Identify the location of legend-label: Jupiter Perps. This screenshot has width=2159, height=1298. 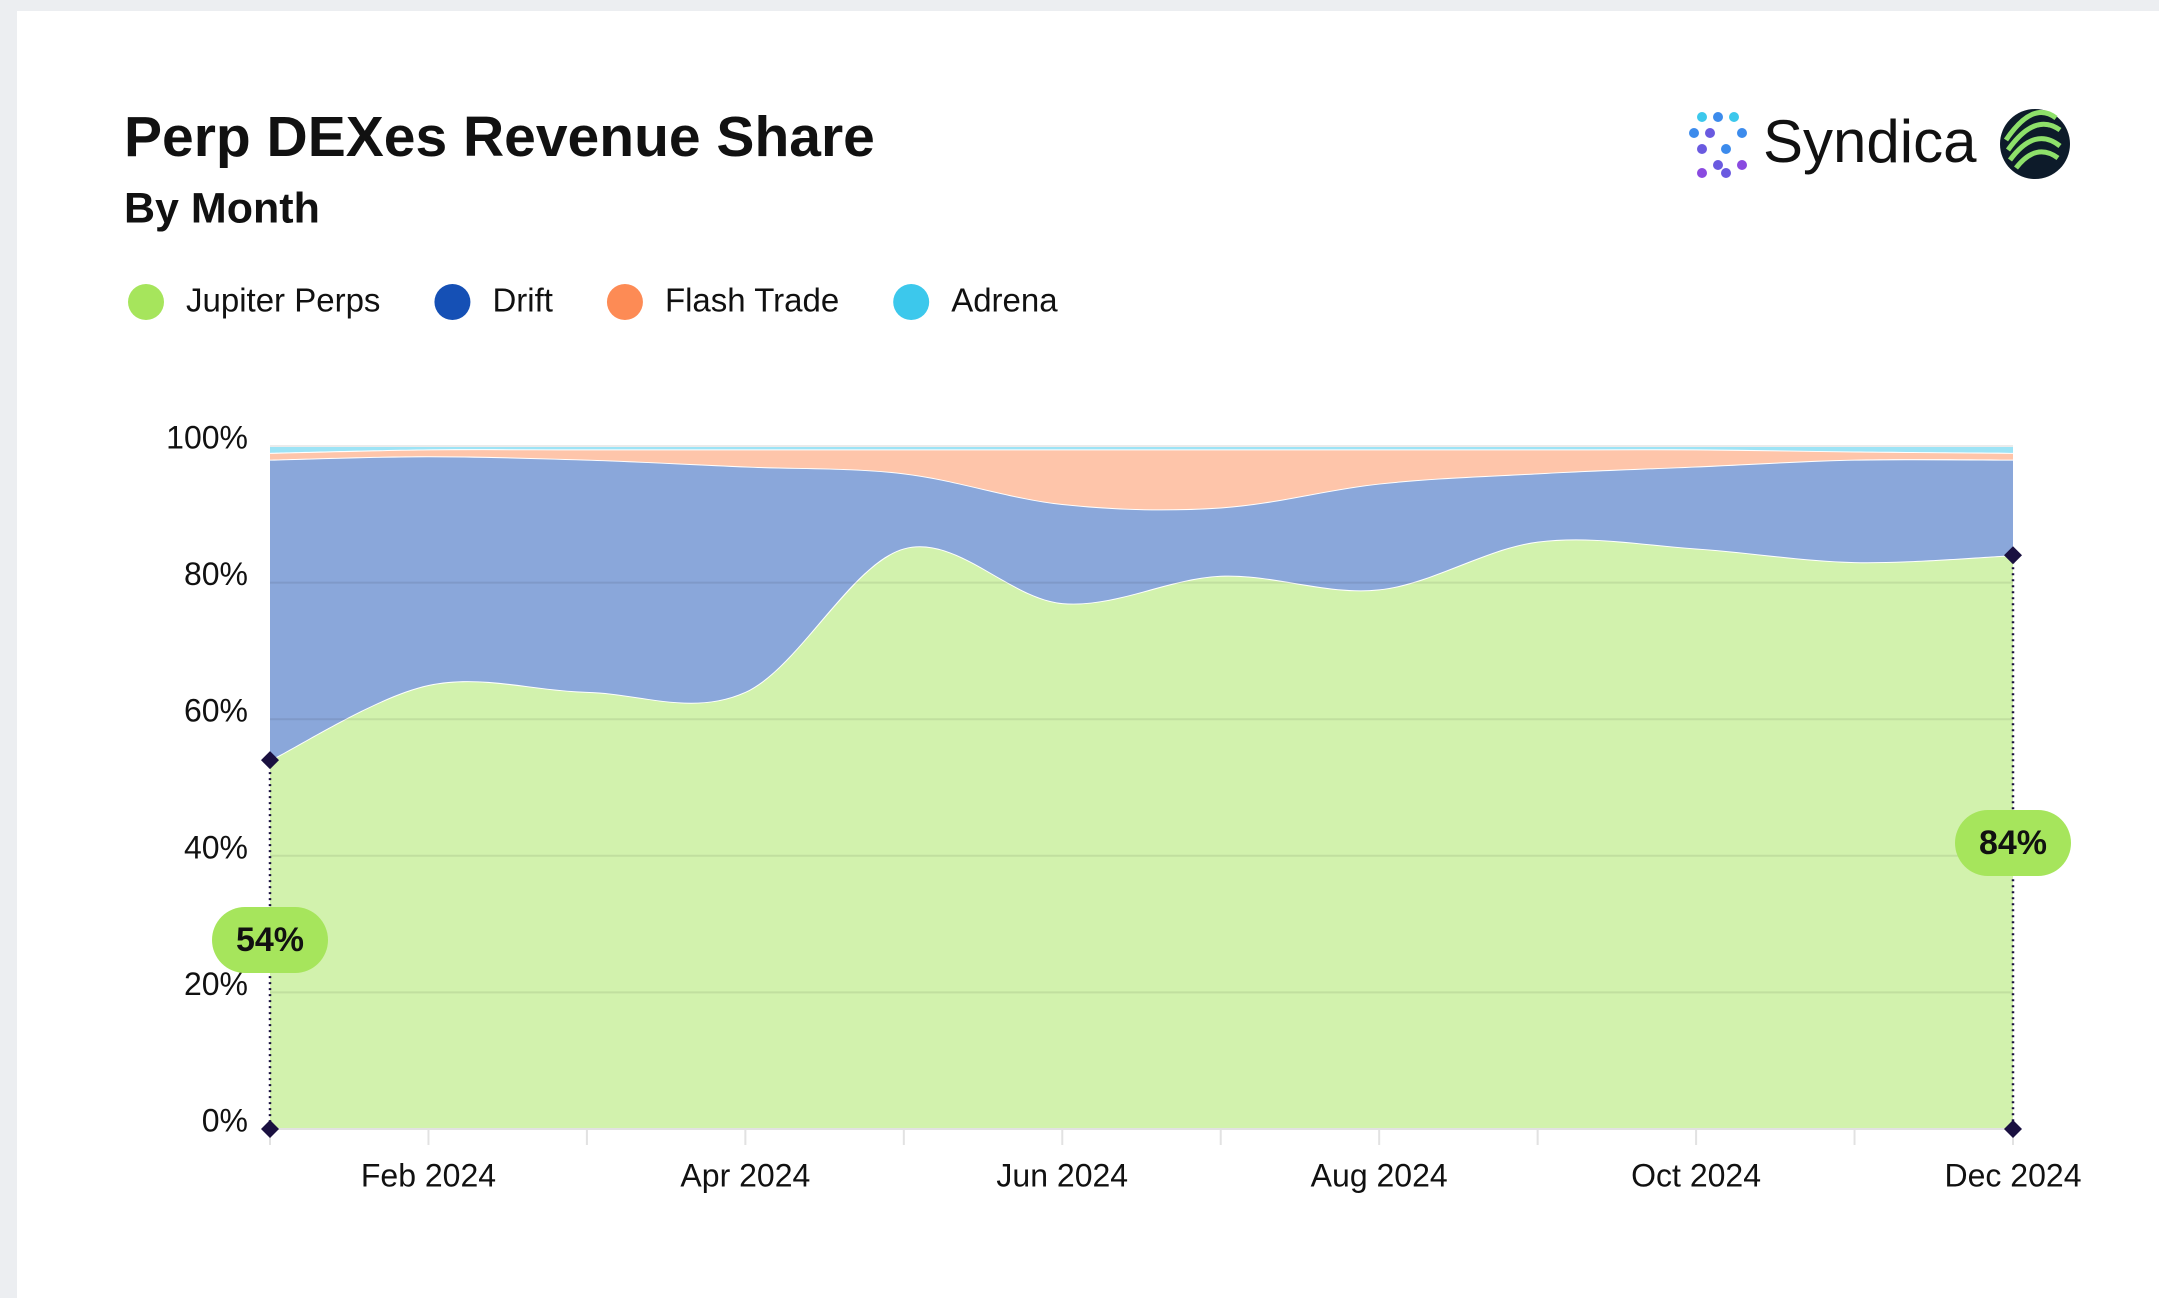
(283, 300).